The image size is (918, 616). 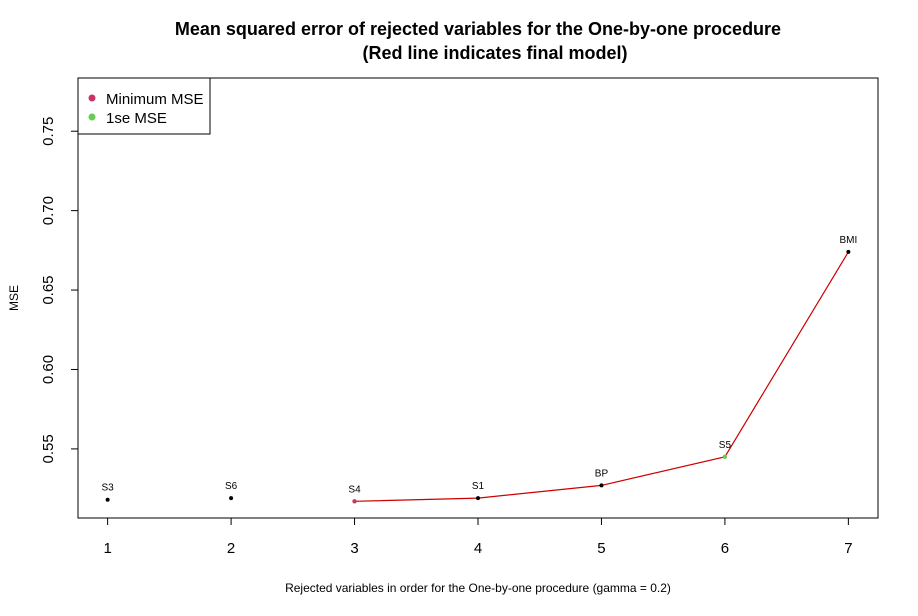 I want to click on legend: Minimum MSE 1se MSE, so click(x=144, y=106).